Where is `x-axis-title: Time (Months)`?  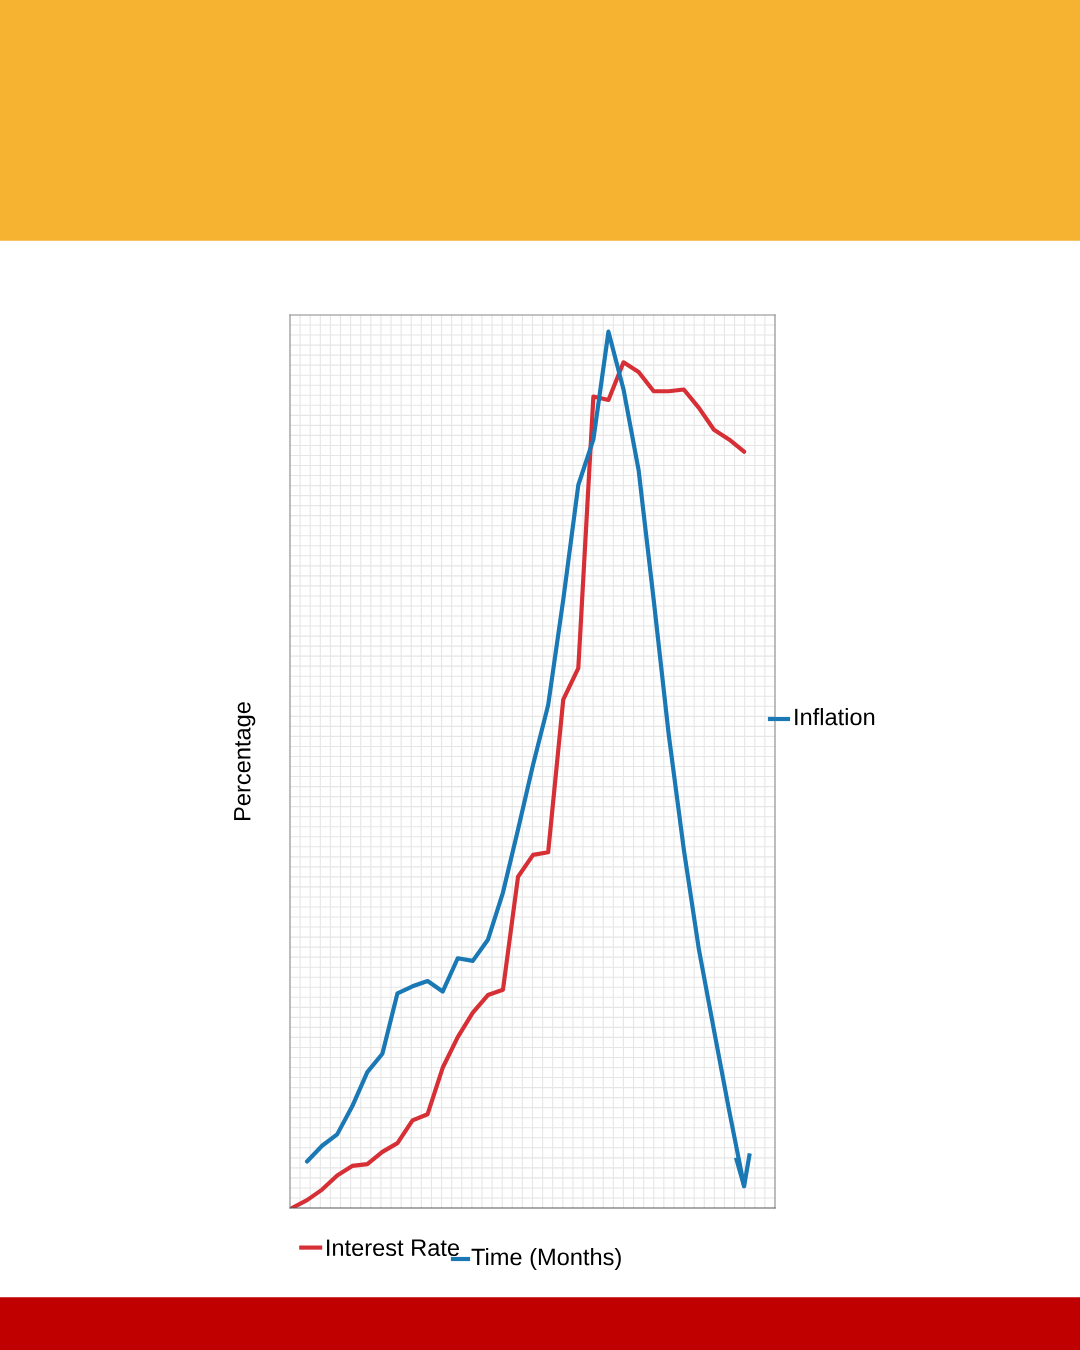
x-axis-title: Time (Months) is located at coordinates (546, 1258).